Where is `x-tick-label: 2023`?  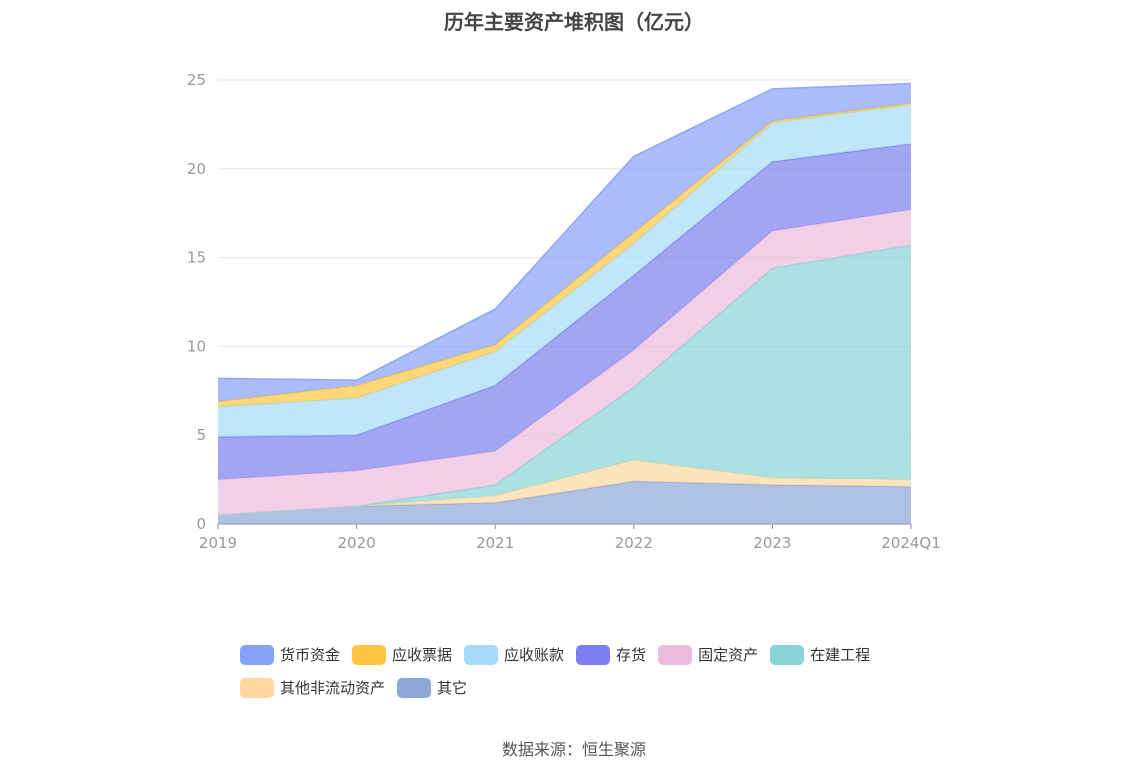
x-tick-label: 2023 is located at coordinates (772, 543).